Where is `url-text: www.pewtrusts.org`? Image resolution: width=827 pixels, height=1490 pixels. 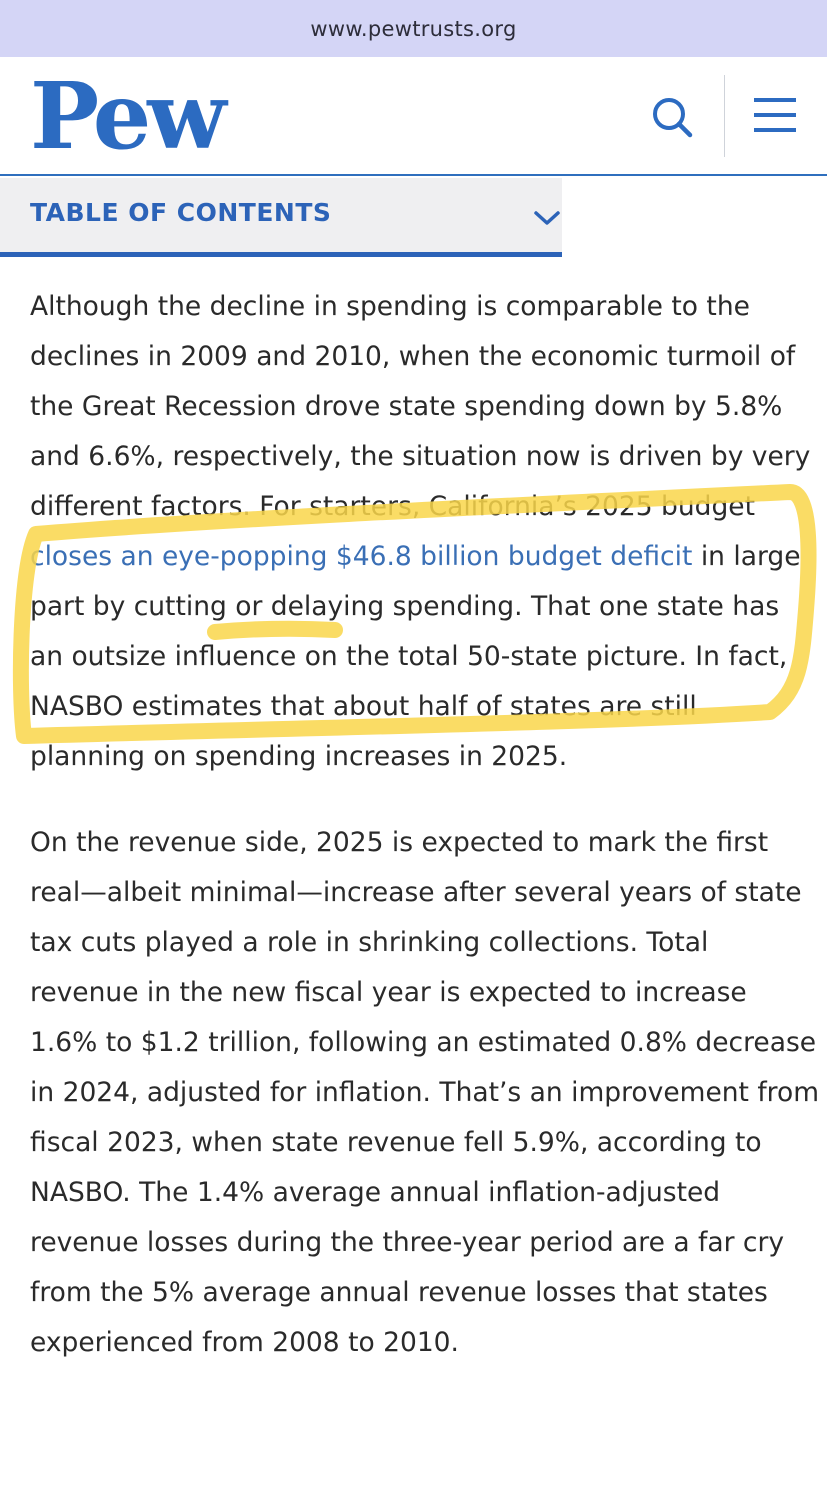 url-text: www.pewtrusts.org is located at coordinates (413, 28).